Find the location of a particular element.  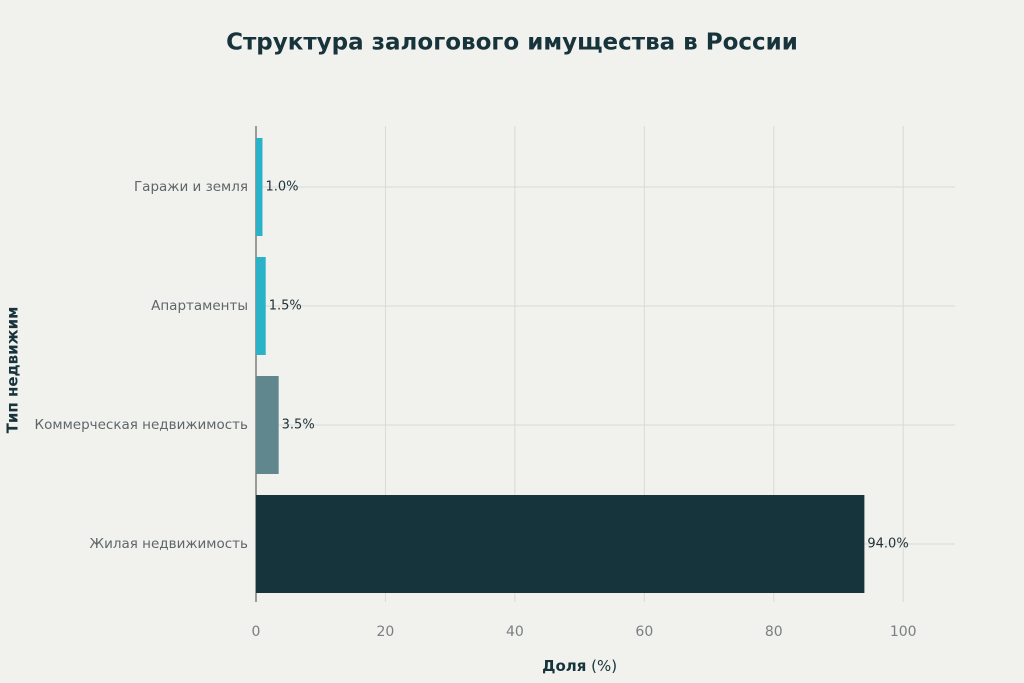

y-tick-label: Жилая недвижимость is located at coordinates (169, 544).